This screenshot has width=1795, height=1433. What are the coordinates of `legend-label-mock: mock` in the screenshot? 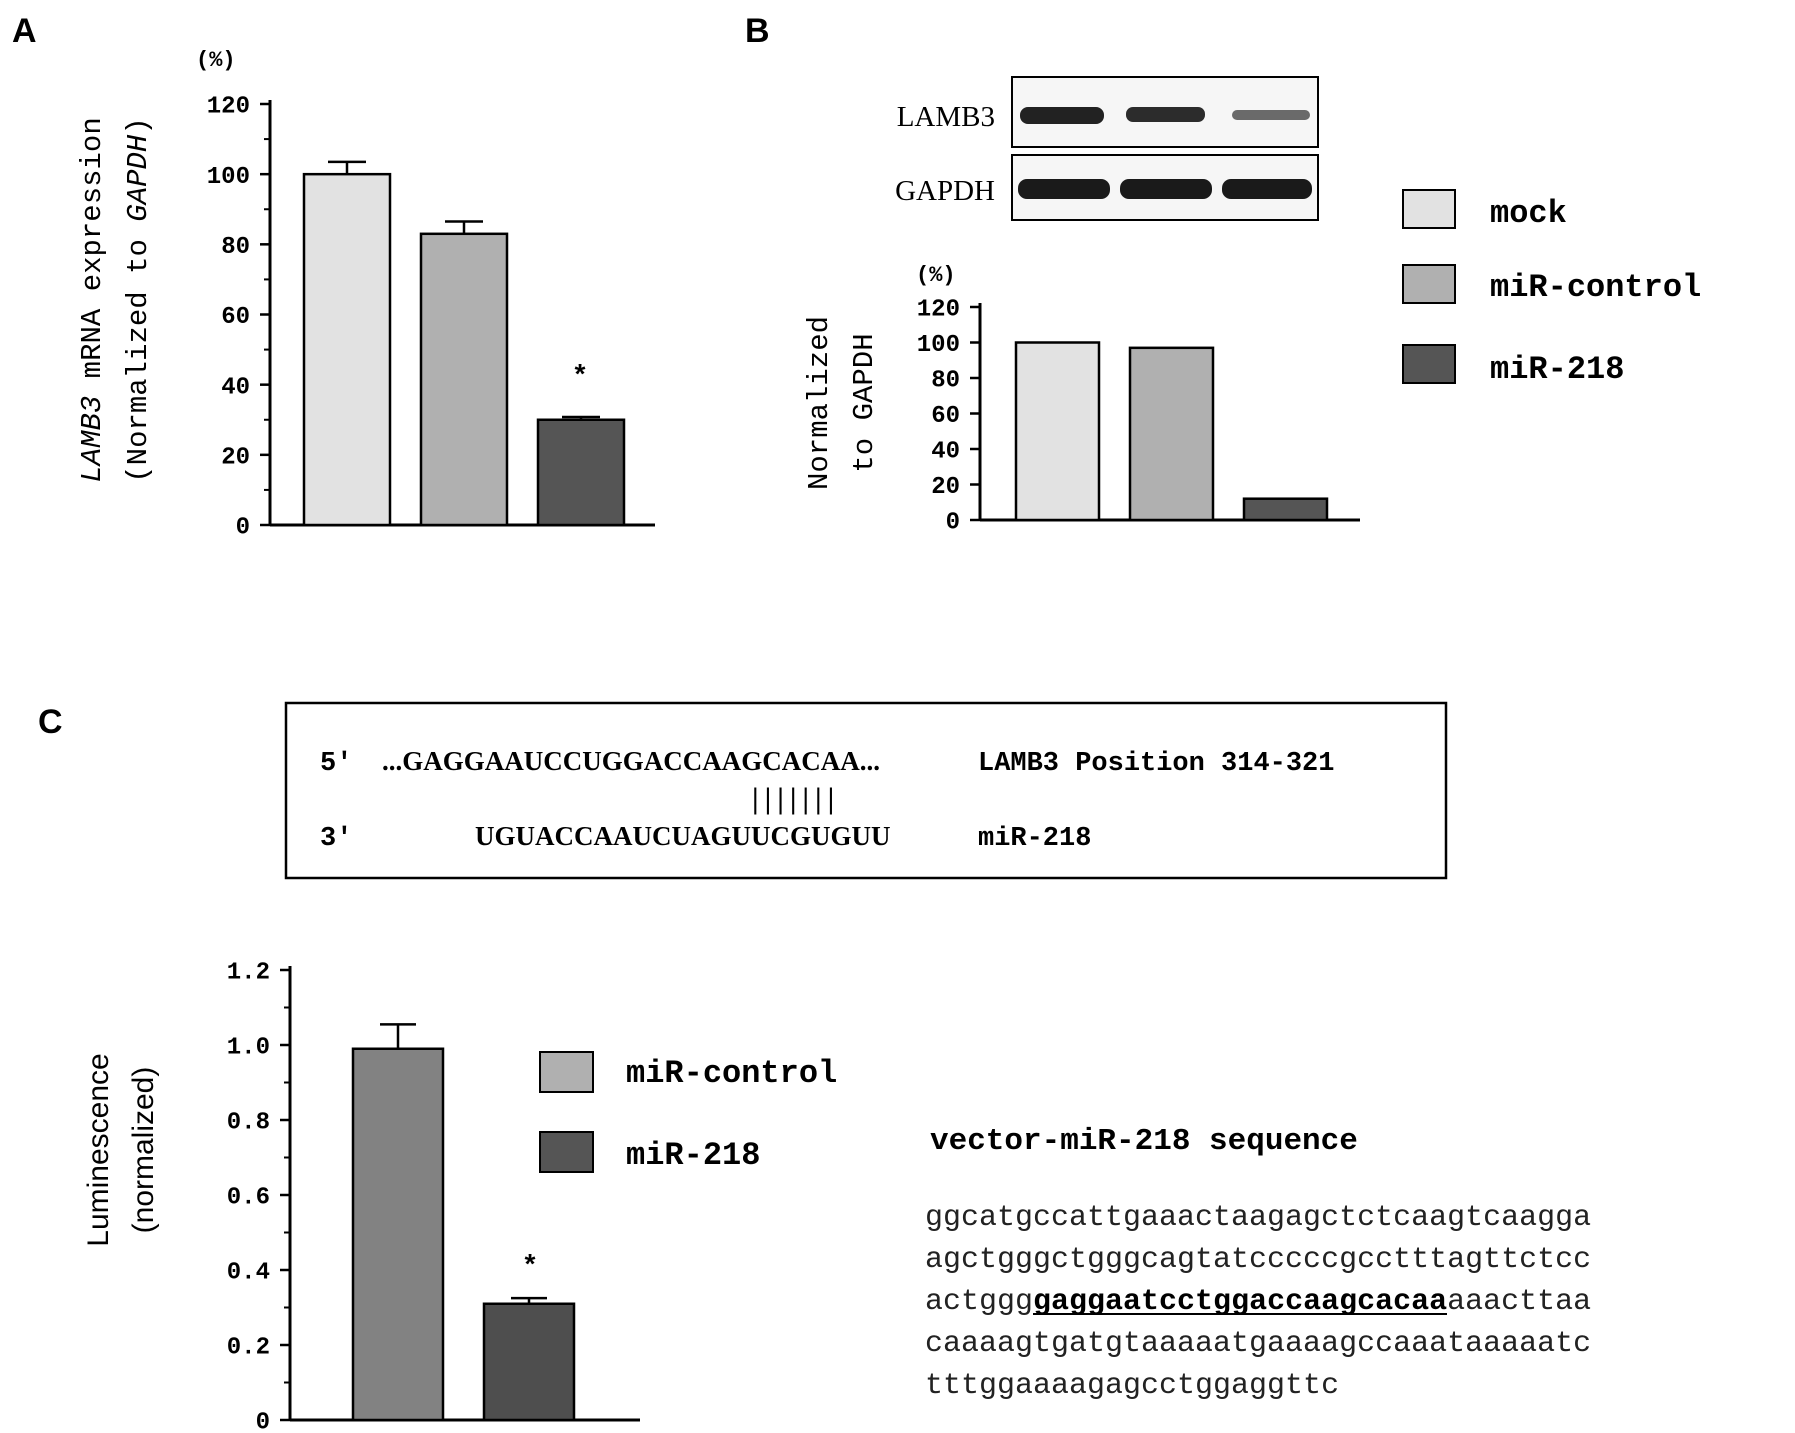 It's located at (1528, 213).